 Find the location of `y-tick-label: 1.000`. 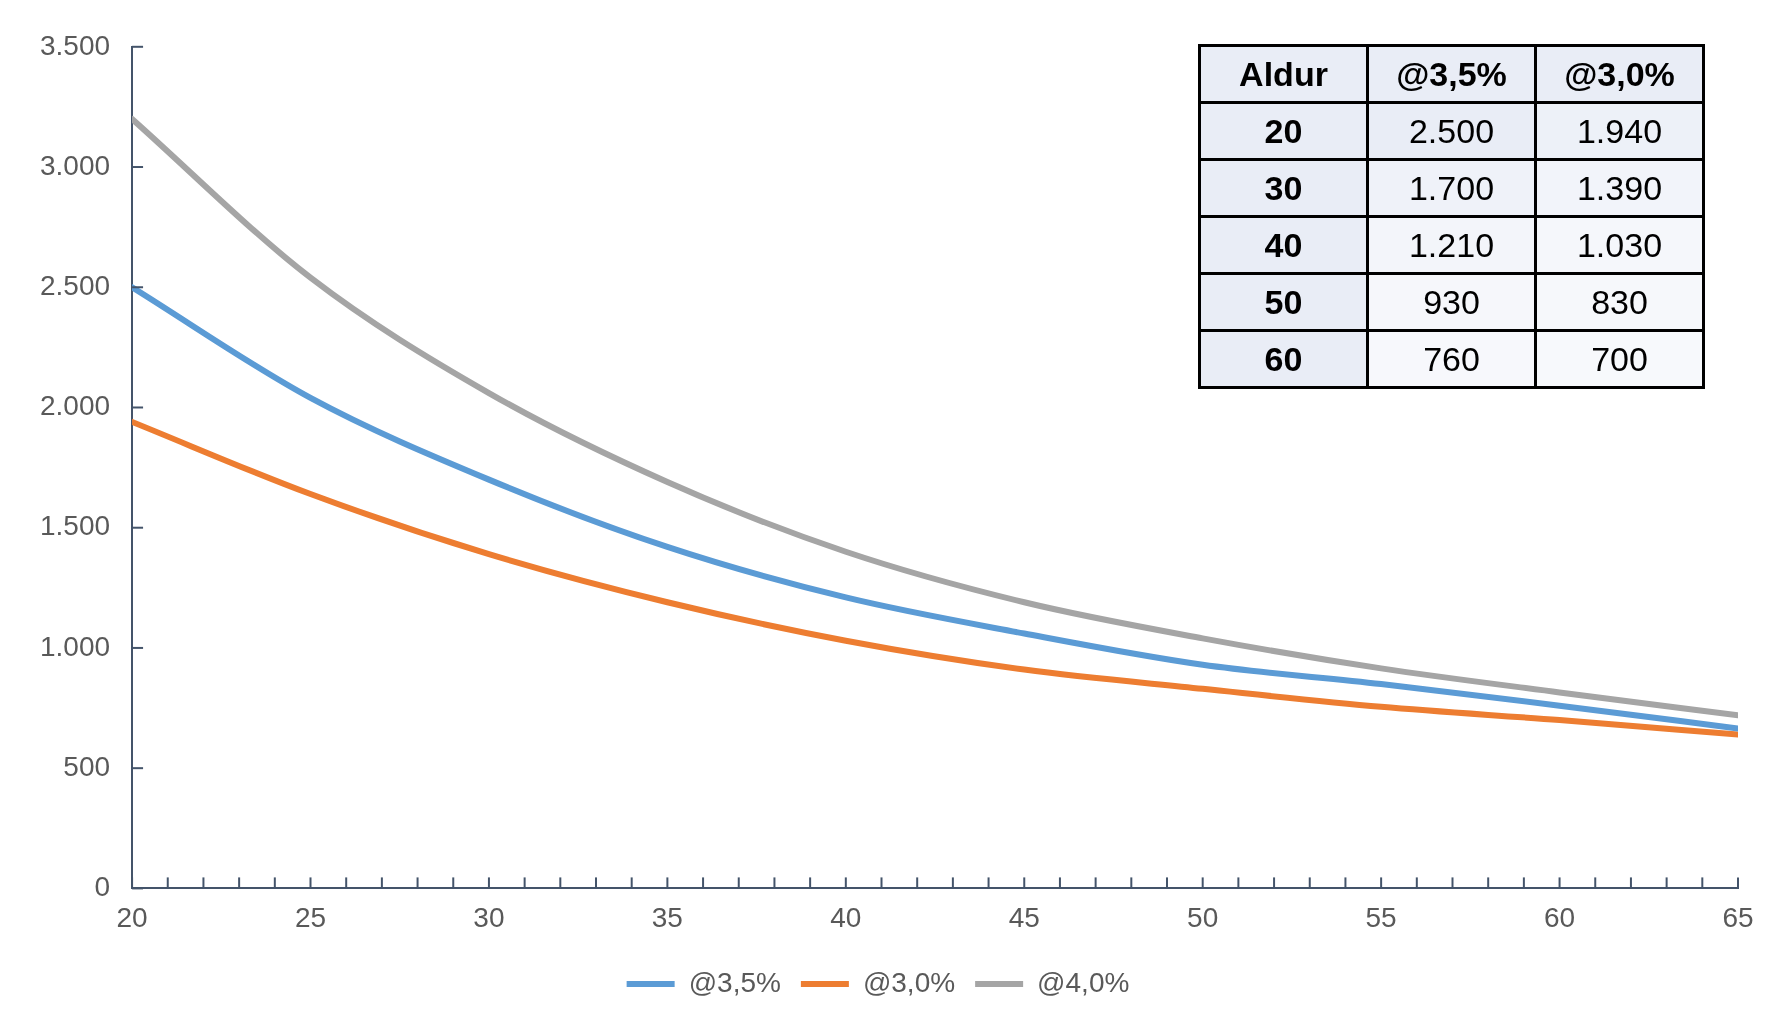

y-tick-label: 1.000 is located at coordinates (75, 646).